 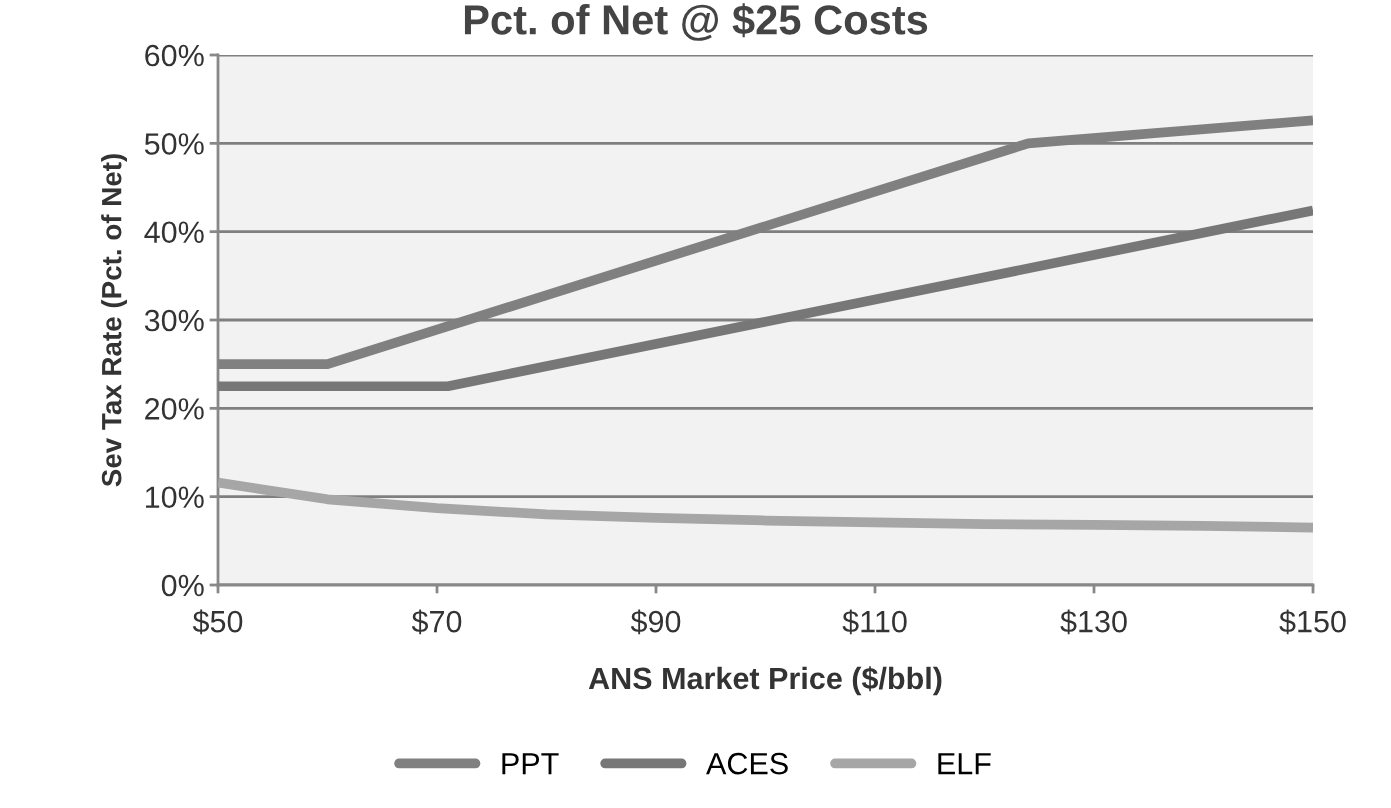 I want to click on x-tick-label: $50, so click(x=217, y=622).